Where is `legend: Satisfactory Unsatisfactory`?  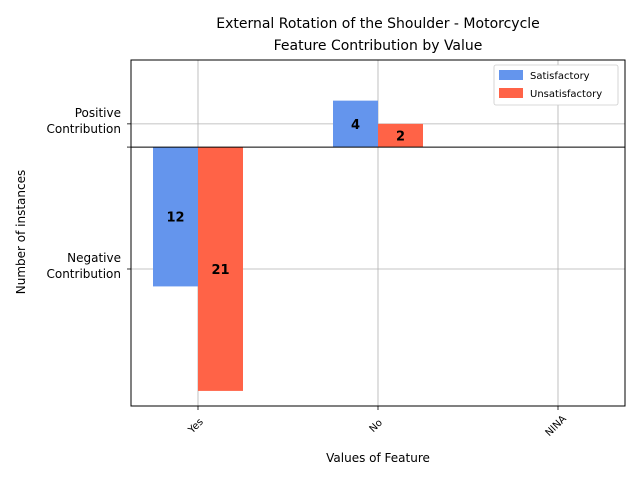 legend: Satisfactory Unsatisfactory is located at coordinates (556, 85).